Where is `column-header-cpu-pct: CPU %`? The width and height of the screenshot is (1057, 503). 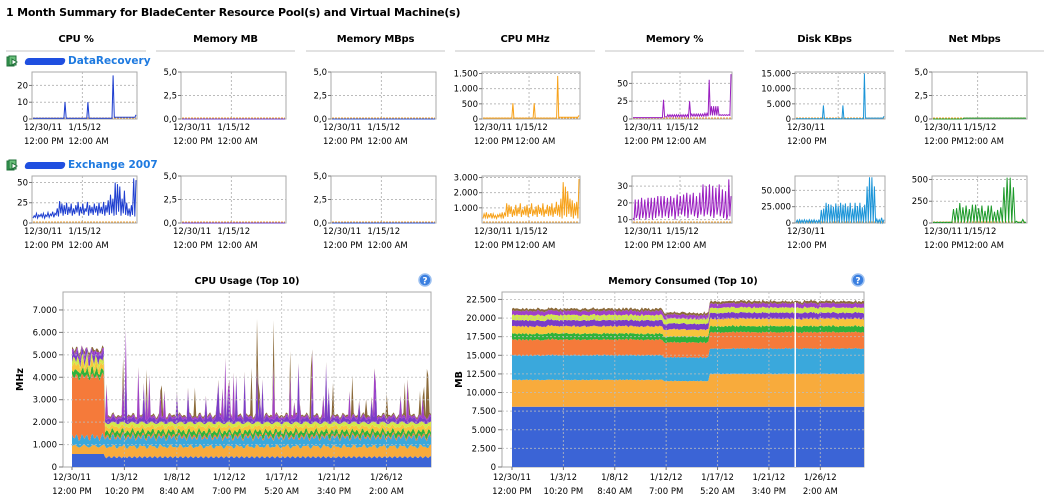
column-header-cpu-pct: CPU % is located at coordinates (76, 43).